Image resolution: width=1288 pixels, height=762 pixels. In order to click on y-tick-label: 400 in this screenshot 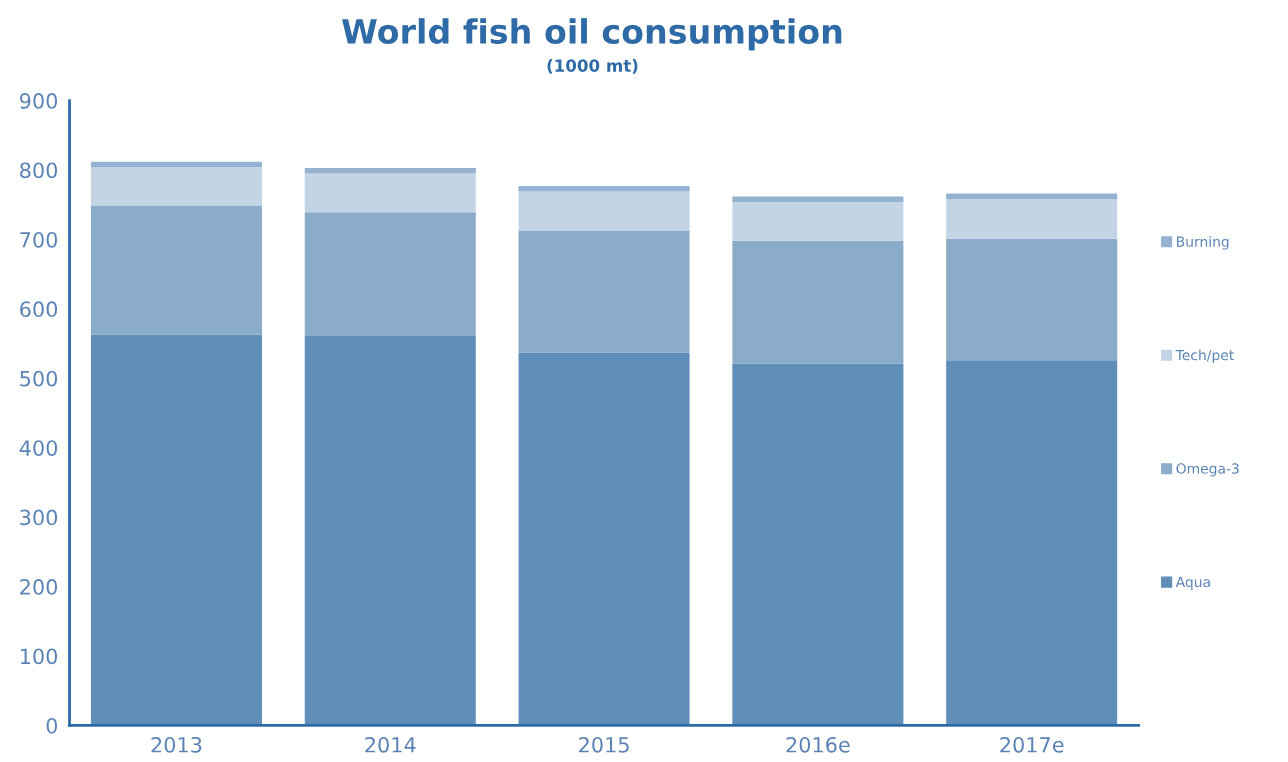, I will do `click(38, 448)`.